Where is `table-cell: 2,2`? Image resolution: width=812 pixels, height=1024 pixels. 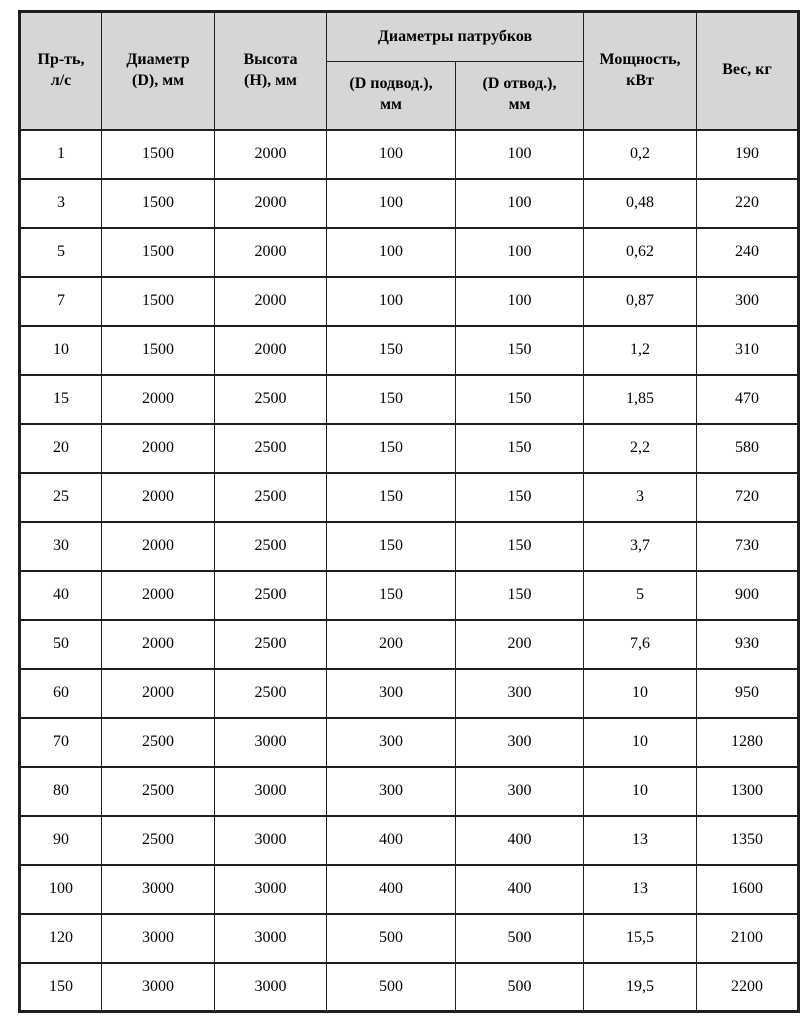
table-cell: 2,2 is located at coordinates (640, 448).